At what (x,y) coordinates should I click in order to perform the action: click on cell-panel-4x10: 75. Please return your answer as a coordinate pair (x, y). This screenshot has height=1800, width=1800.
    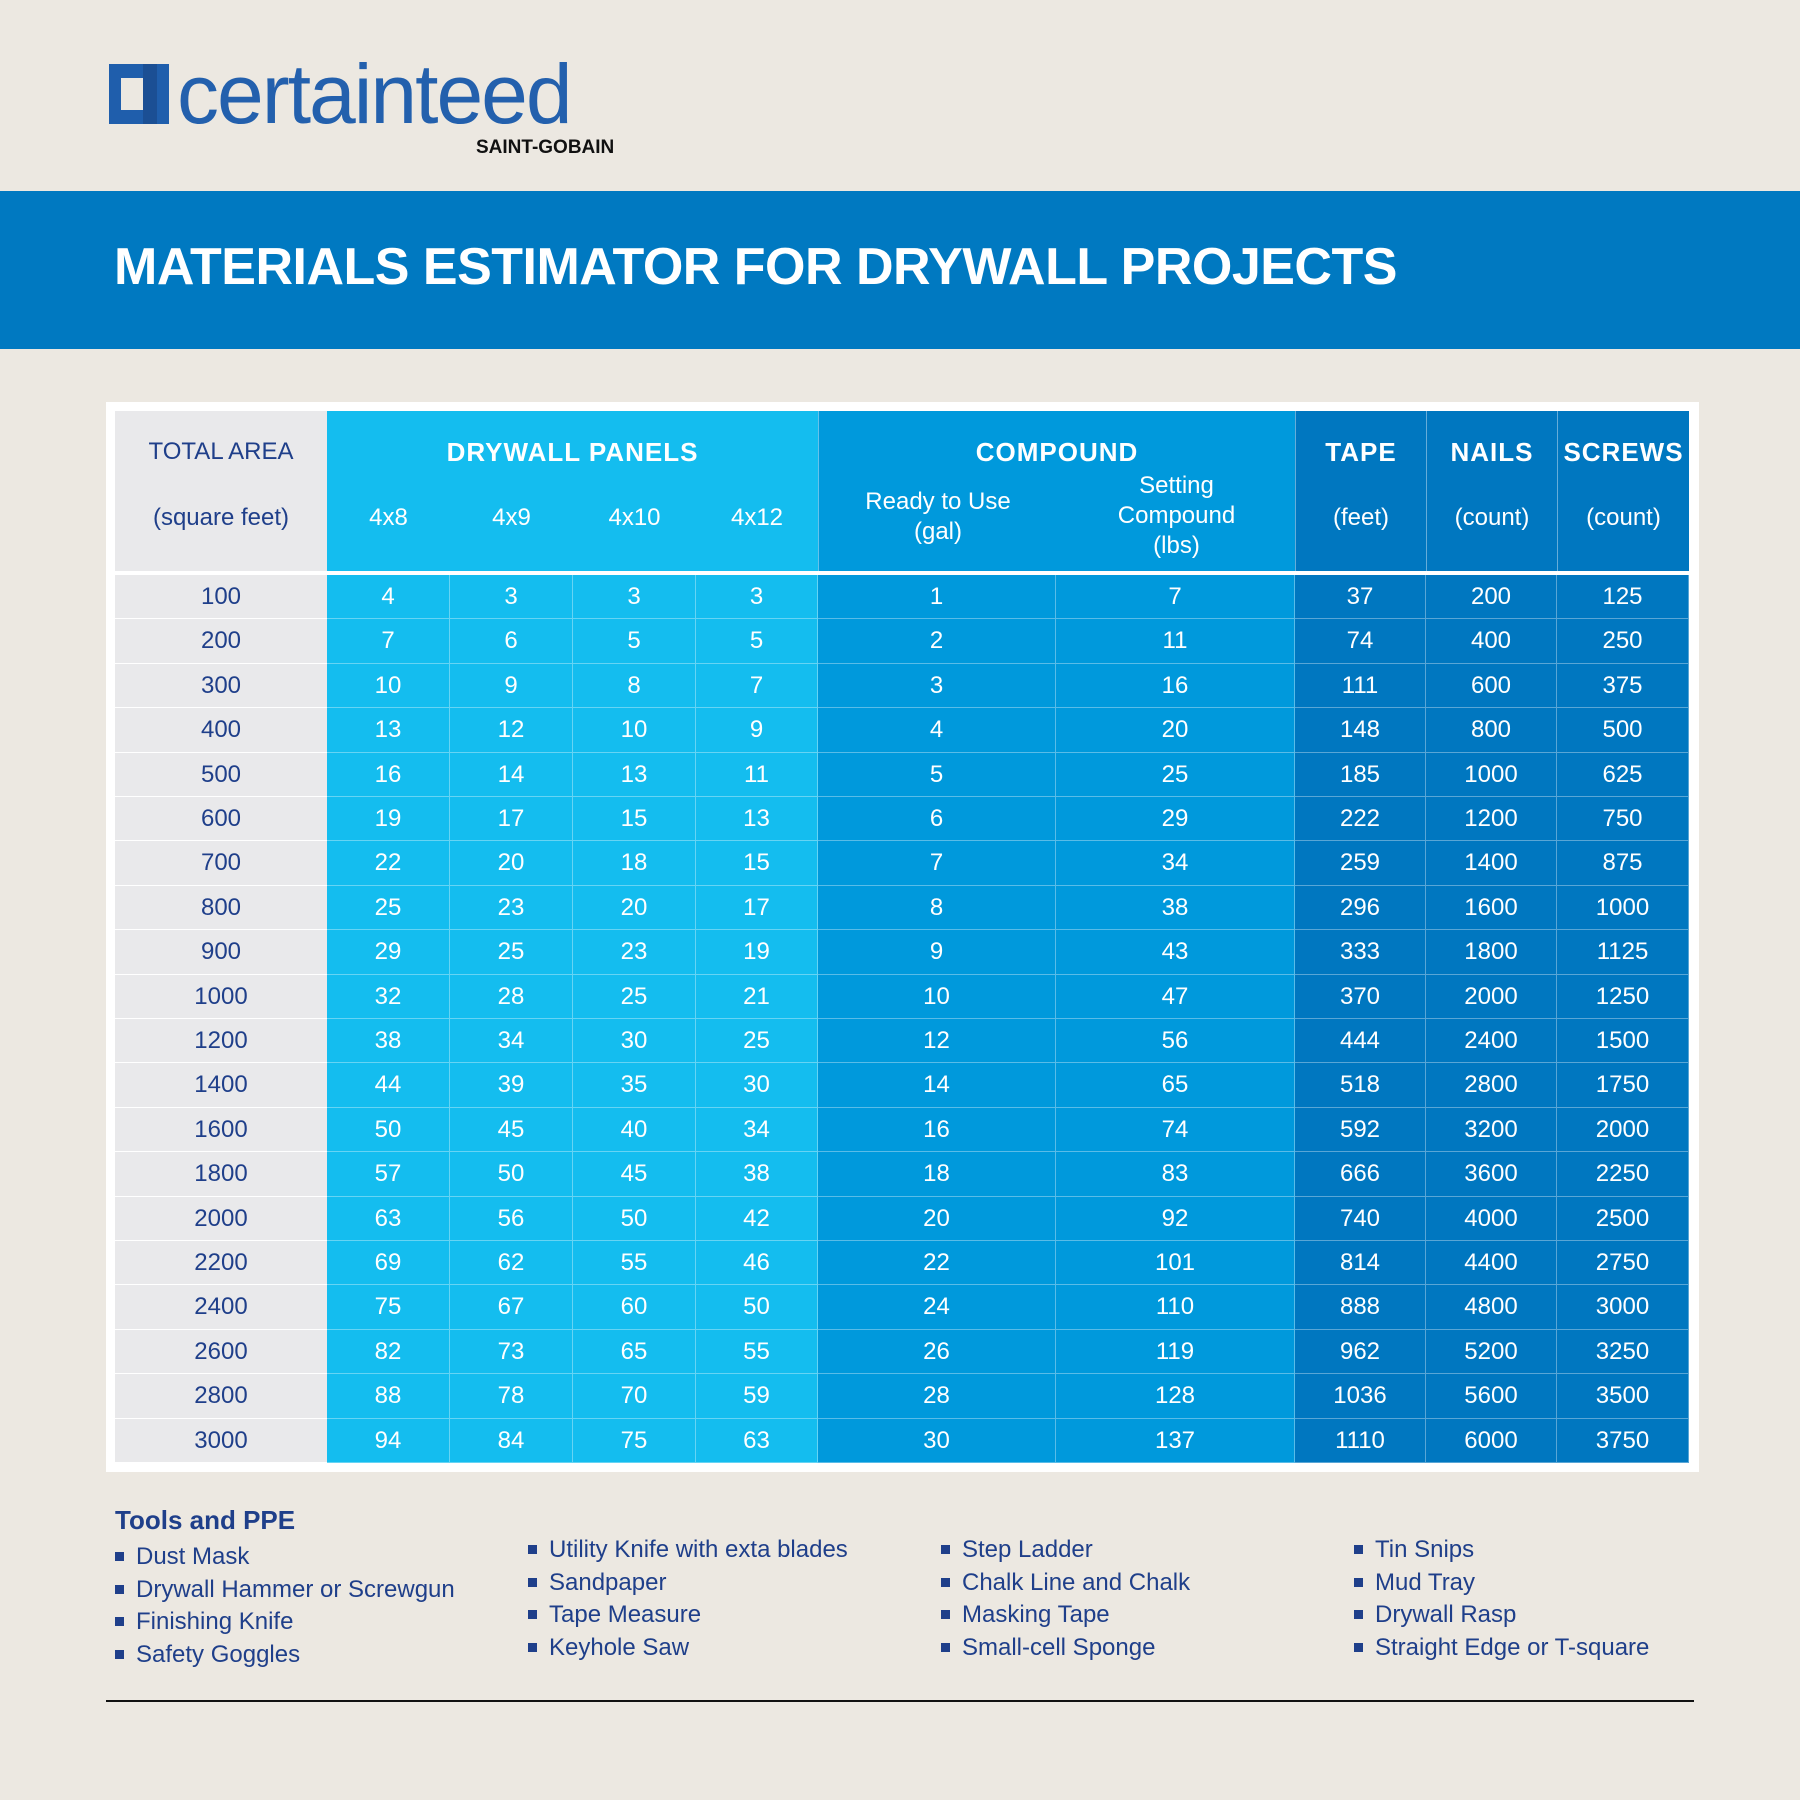
    Looking at the image, I should click on (634, 1440).